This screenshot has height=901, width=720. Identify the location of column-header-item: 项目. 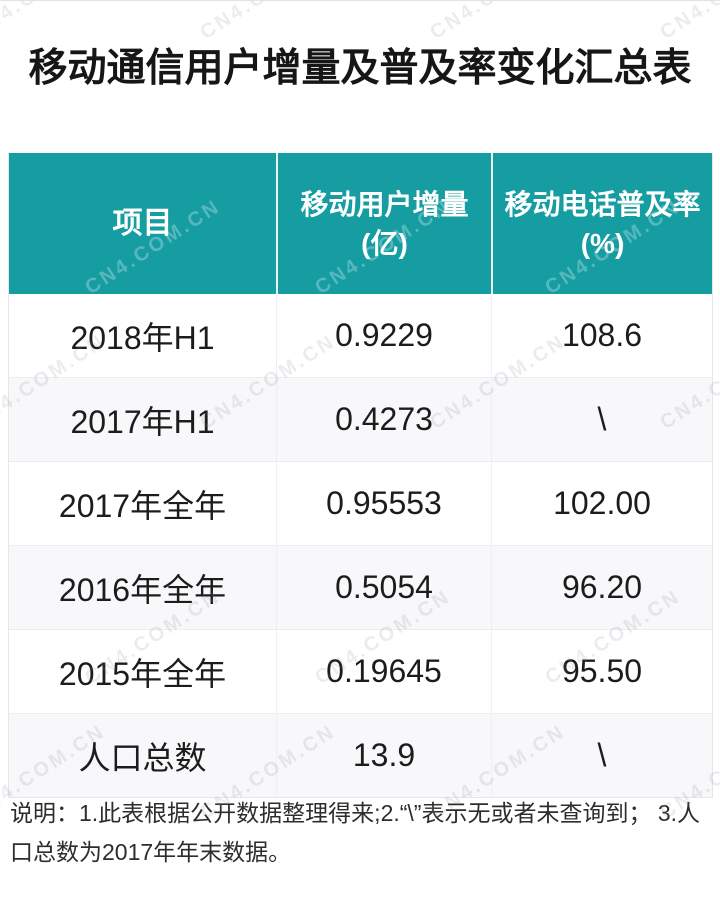
(142, 223).